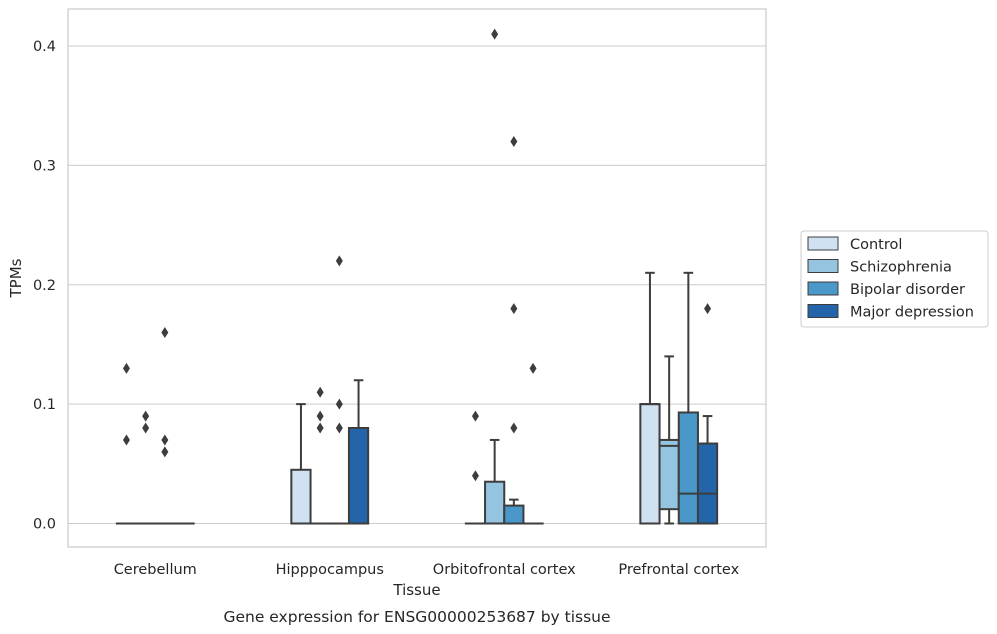  I want to click on y-tick-labels: 0.0 0.1 0.2 0.3 0.4, so click(44, 286).